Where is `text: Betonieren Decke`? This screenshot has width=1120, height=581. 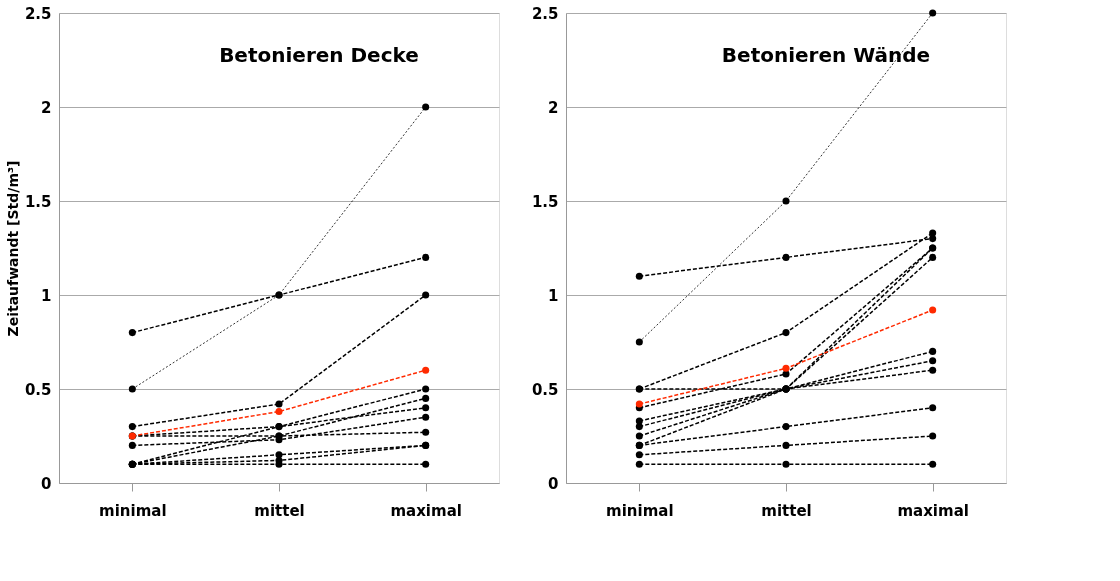
text: Betonieren Decke is located at coordinates (319, 55).